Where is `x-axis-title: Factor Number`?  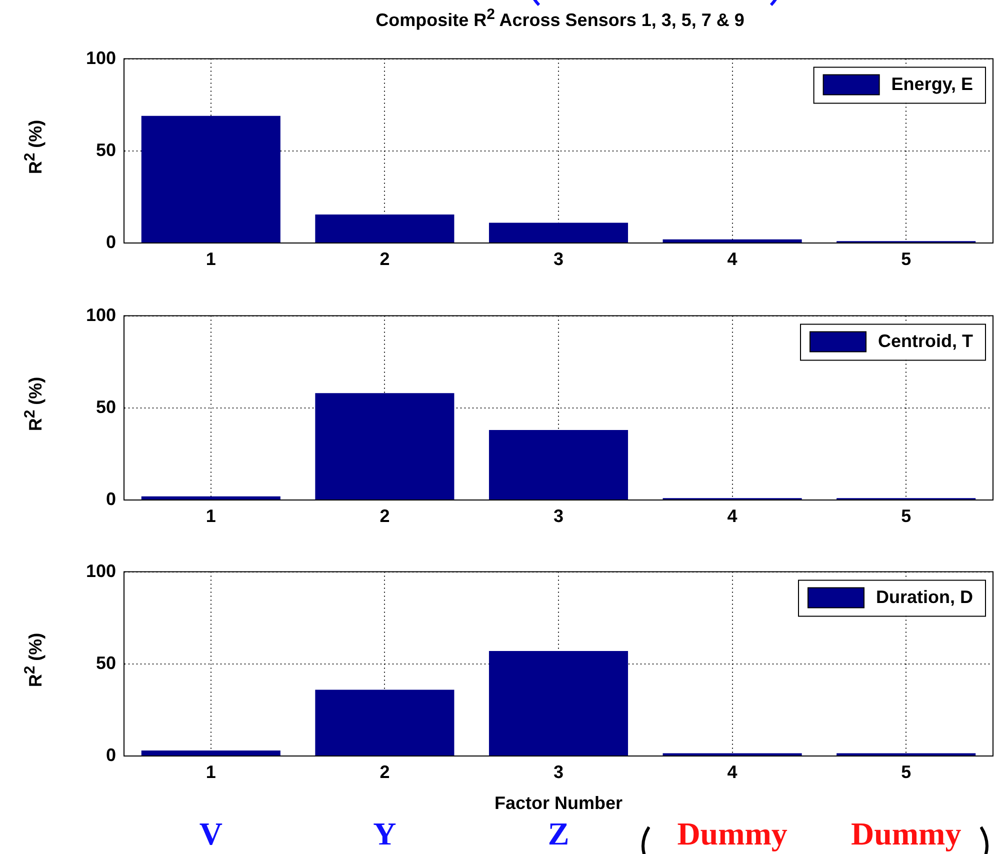 x-axis-title: Factor Number is located at coordinates (558, 802).